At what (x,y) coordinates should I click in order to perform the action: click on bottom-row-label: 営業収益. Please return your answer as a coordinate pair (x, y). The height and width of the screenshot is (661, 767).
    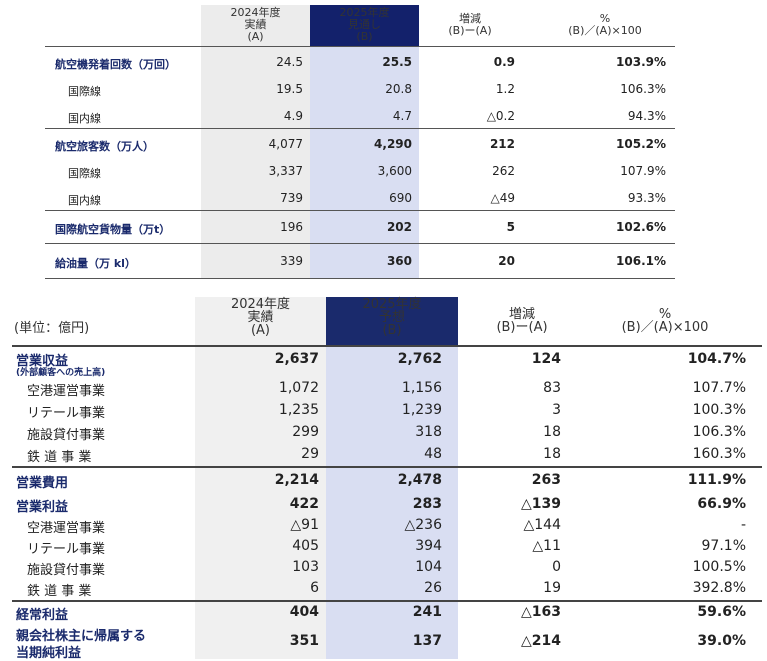
    Looking at the image, I should click on (42, 361).